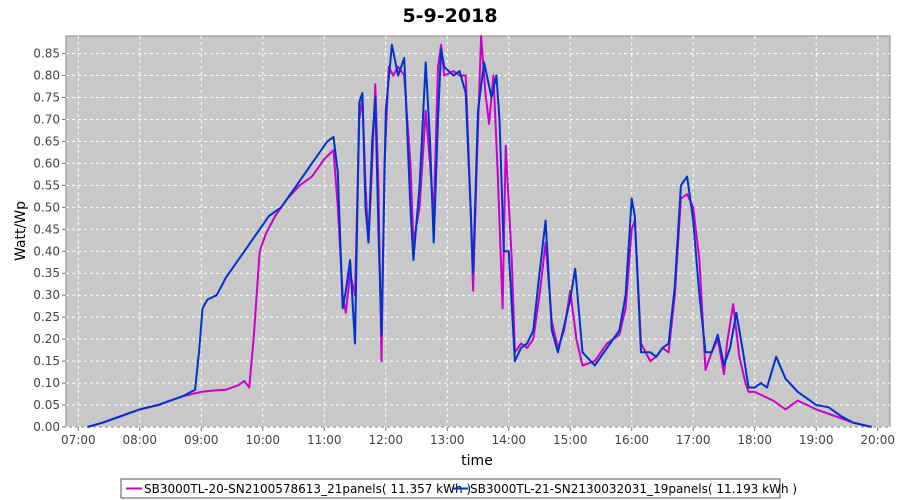 The image size is (900, 500). I want to click on x-tick-label: 18:00, so click(754, 440).